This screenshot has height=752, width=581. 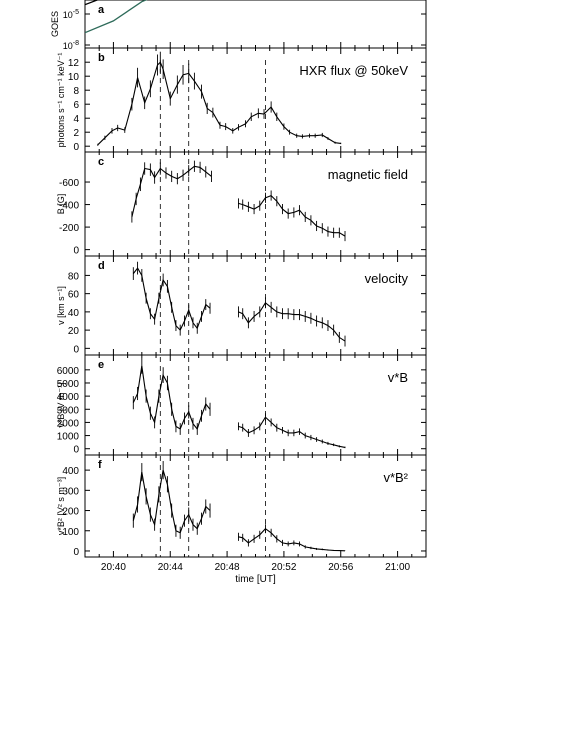 What do you see at coordinates (239, 506) in the screenshot?
I see `series-f` at bounding box center [239, 506].